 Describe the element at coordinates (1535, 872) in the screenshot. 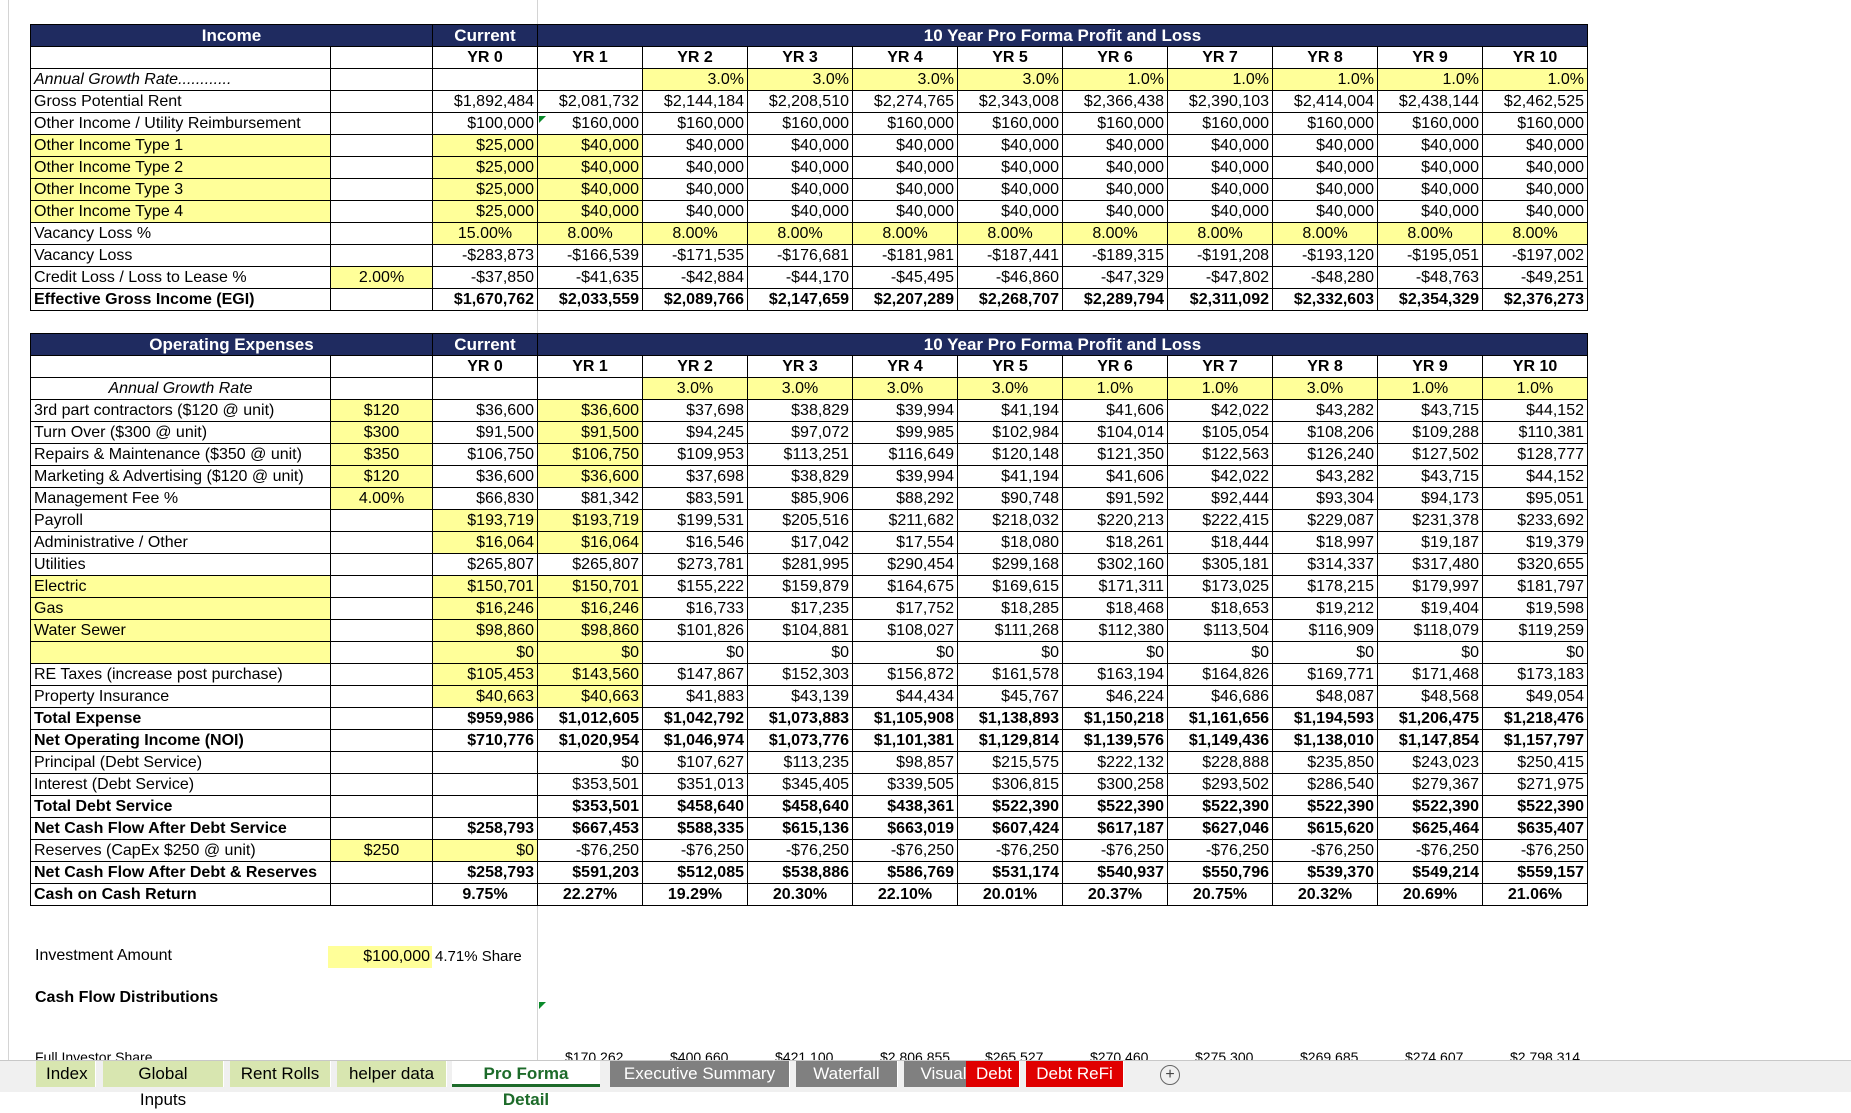

I see `value-cell: $559,157` at that location.